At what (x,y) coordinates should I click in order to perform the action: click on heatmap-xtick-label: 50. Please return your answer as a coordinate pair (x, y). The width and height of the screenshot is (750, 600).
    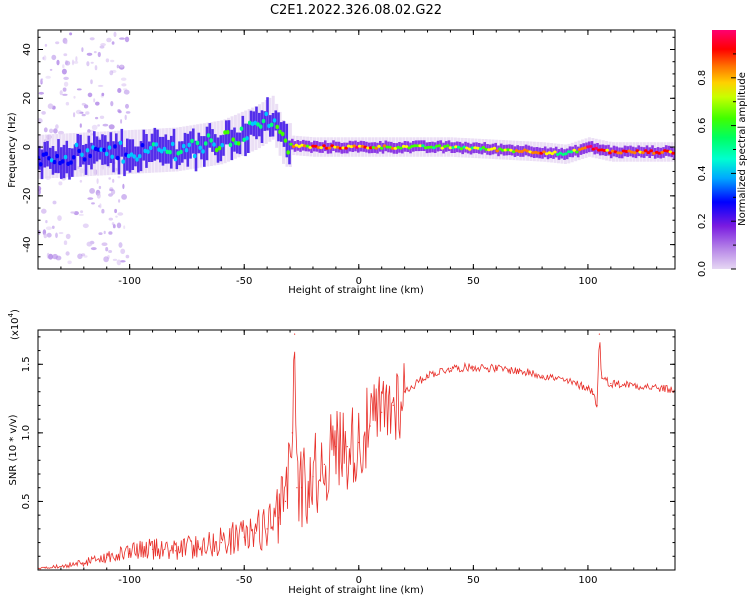
    Looking at the image, I should click on (473, 281).